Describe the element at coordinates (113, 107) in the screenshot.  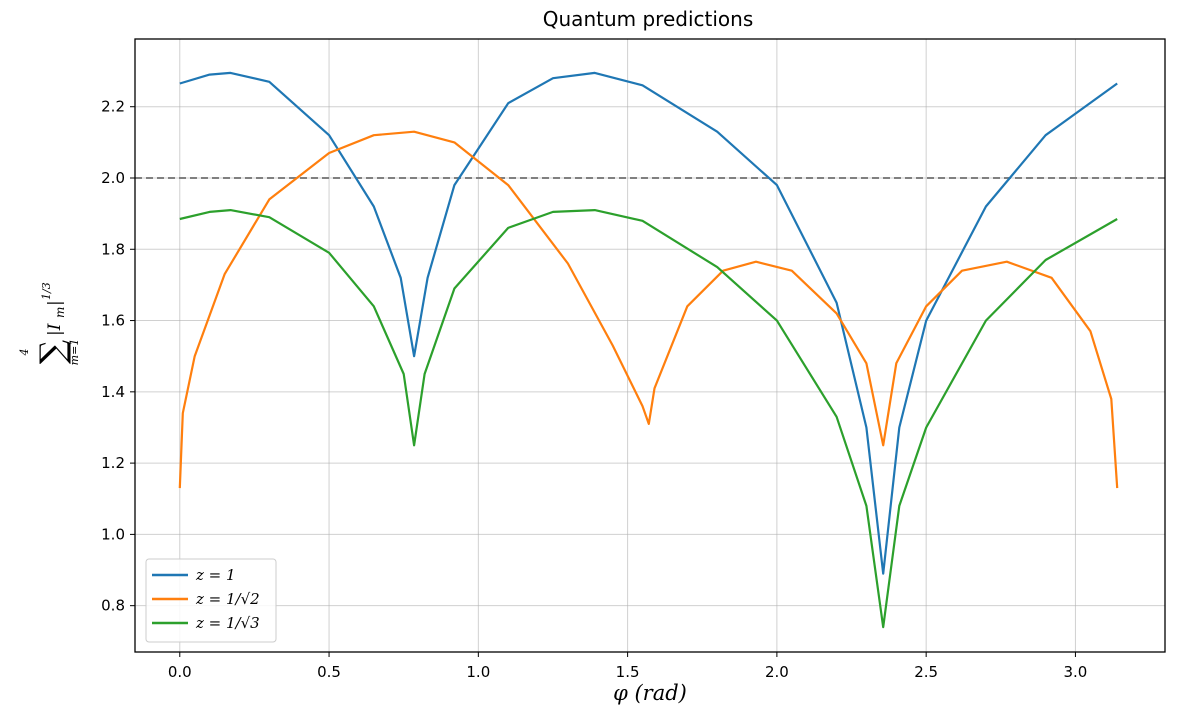
I see `y-tick-label: 2.2` at that location.